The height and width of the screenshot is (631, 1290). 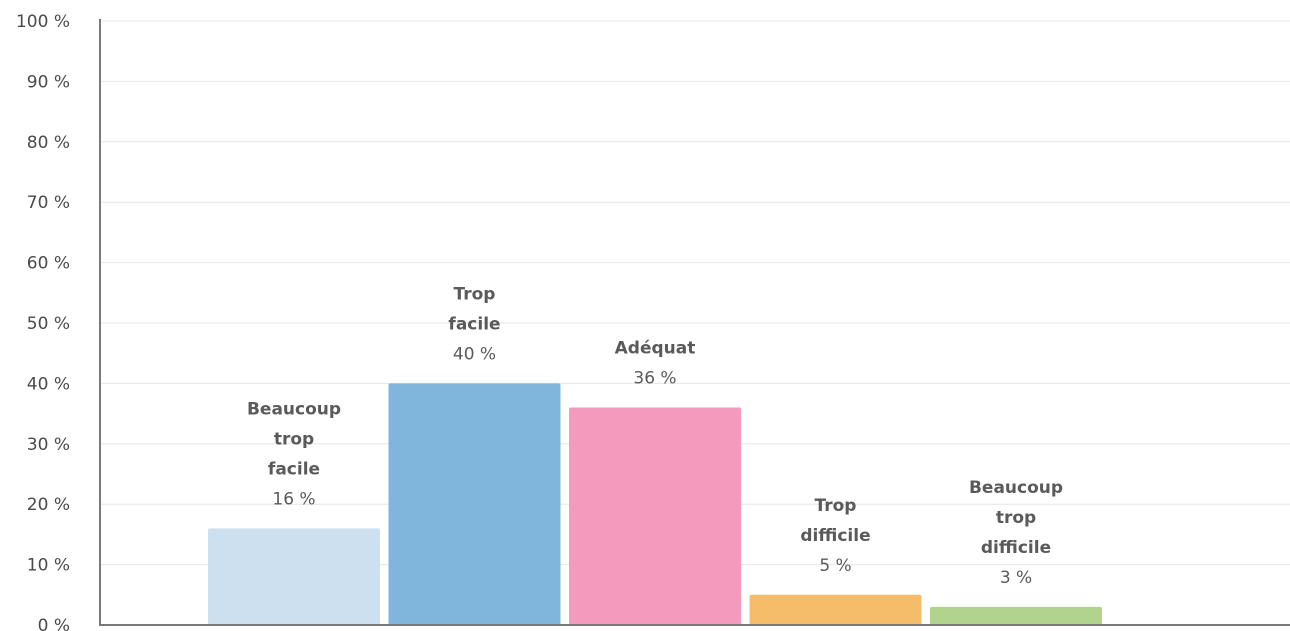 What do you see at coordinates (293, 499) in the screenshot?
I see `bar-value-label: 16 %` at bounding box center [293, 499].